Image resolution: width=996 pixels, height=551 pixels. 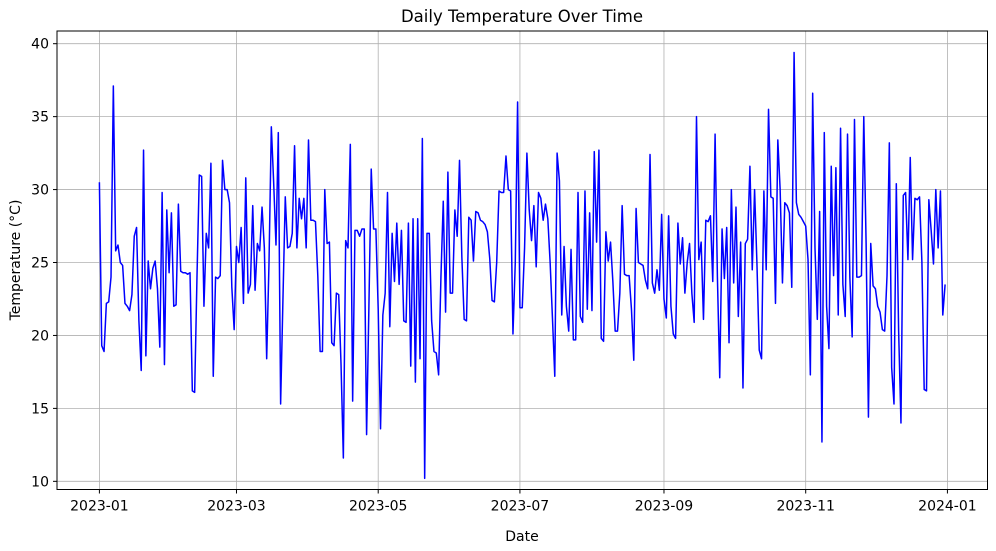 I want to click on x-tick-label: 2023-09, so click(x=664, y=507).